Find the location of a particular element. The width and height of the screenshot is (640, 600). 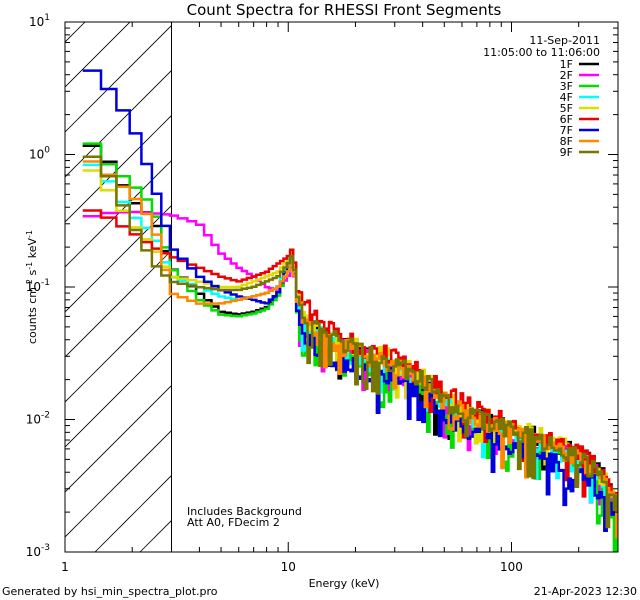

legend-label-5F: 5F is located at coordinates (566, 108).